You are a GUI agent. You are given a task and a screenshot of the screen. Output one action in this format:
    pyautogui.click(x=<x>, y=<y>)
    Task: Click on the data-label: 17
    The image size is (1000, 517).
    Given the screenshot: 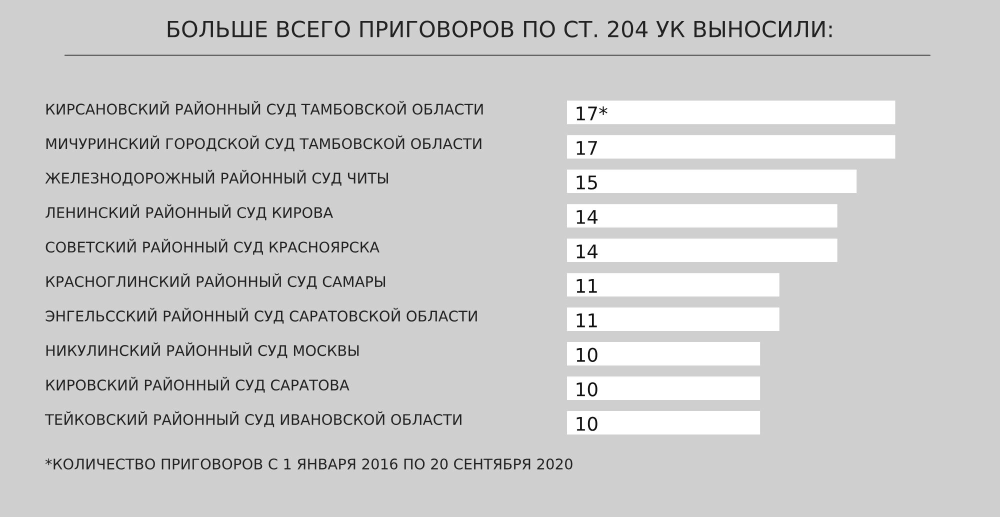 What is the action you would take?
    pyautogui.click(x=586, y=148)
    